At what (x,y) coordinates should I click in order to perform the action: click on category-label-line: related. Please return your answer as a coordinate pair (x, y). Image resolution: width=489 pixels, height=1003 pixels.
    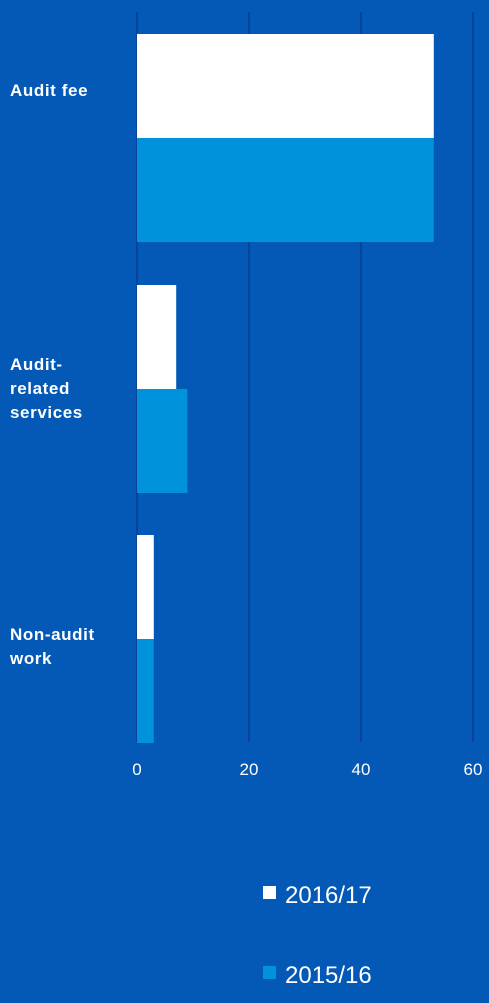
    Looking at the image, I should click on (40, 388).